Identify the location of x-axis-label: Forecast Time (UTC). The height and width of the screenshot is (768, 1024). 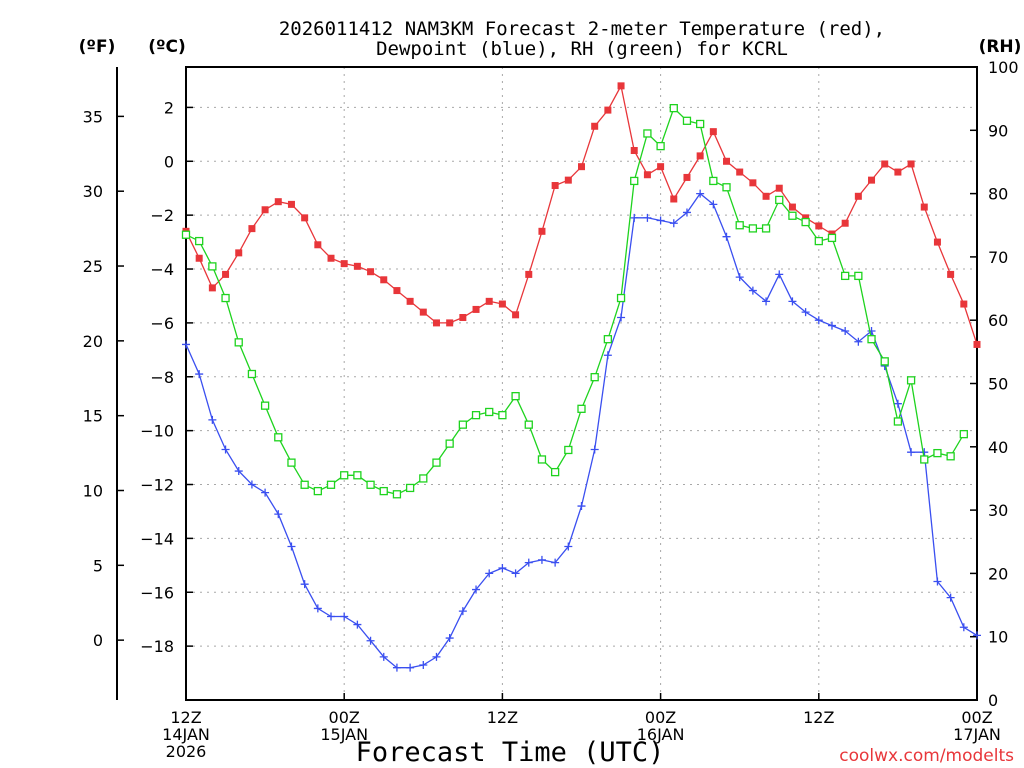
(510, 752).